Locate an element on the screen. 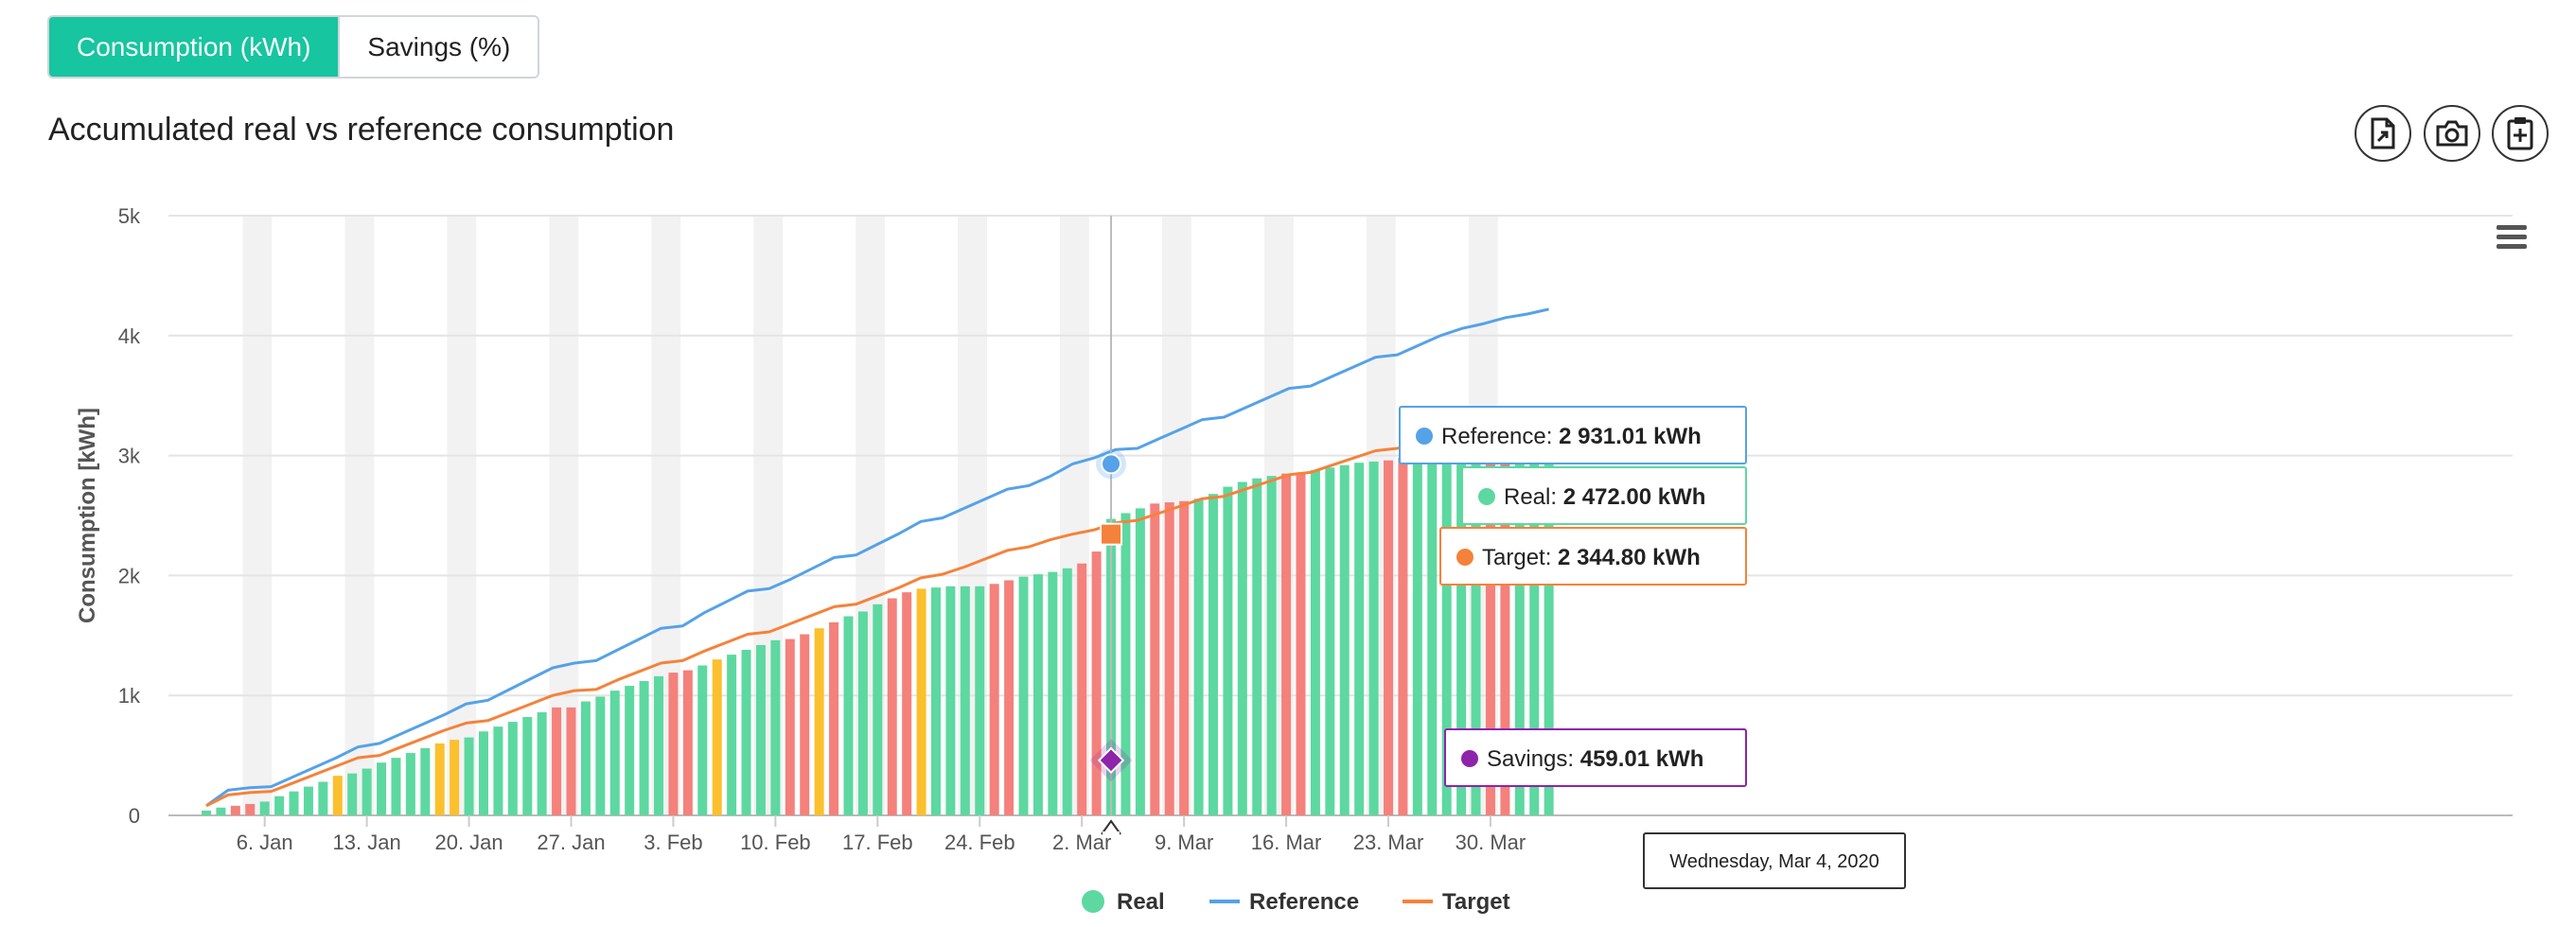 The image size is (2576, 927). export-file-icon is located at coordinates (2383, 133).